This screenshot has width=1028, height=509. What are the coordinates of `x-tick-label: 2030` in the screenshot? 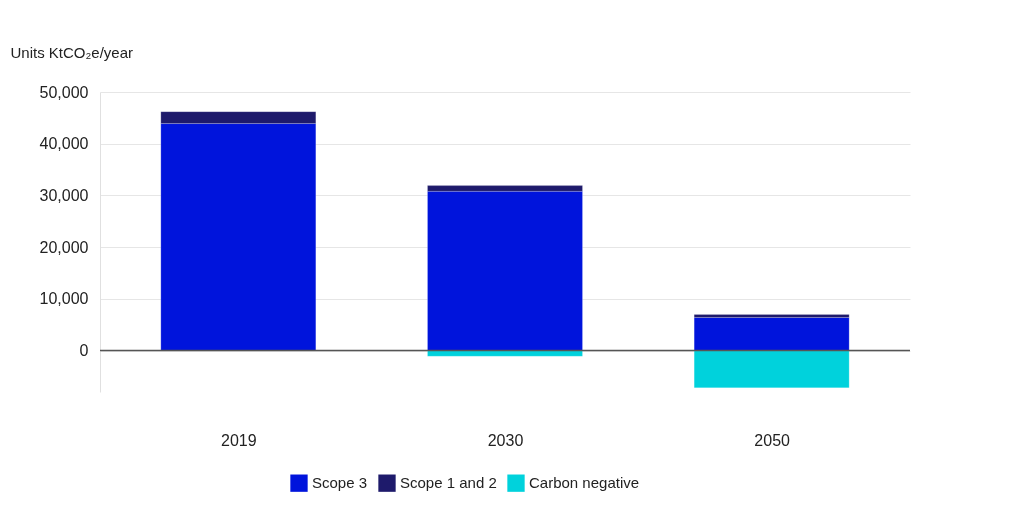 It's located at (505, 440).